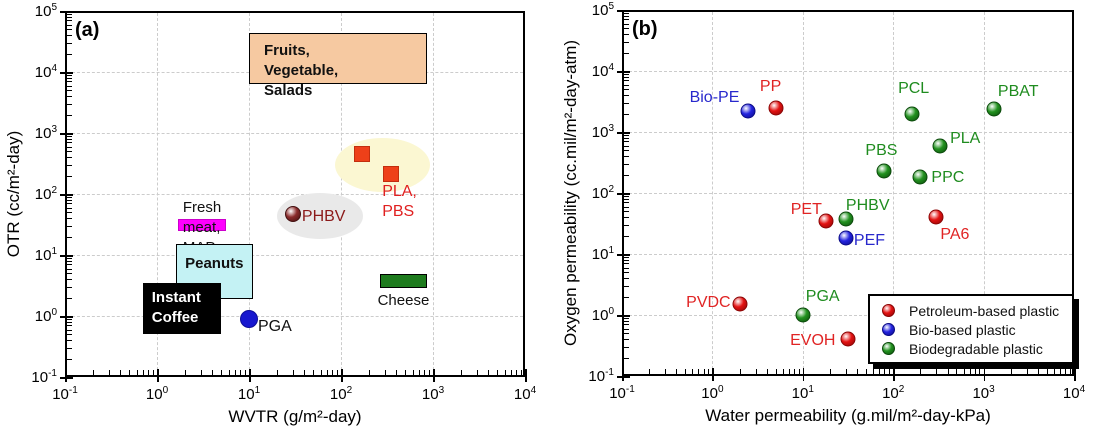 The image size is (1093, 440). I want to click on region-label-peanuts: Peanuts, so click(214, 264).